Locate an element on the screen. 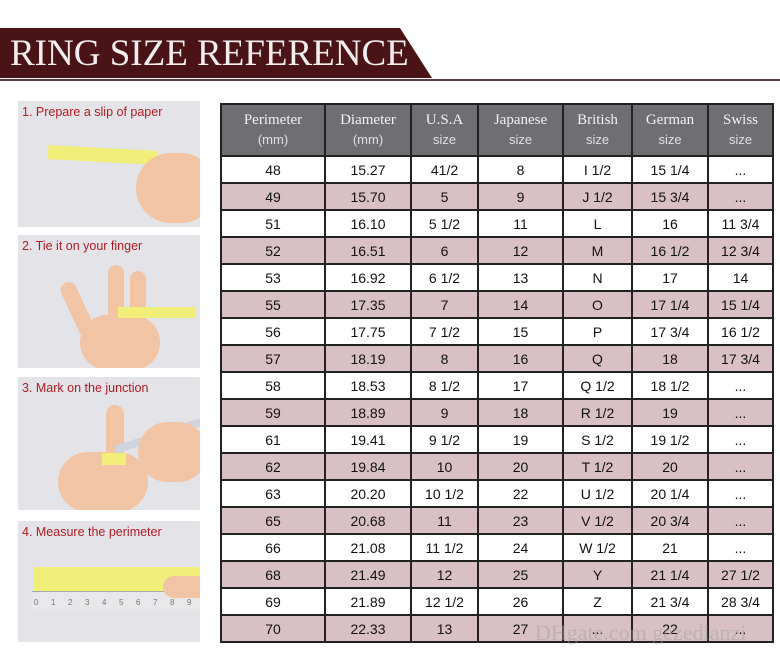 The height and width of the screenshot is (667, 780). cell-perimeter: 59 is located at coordinates (273, 412).